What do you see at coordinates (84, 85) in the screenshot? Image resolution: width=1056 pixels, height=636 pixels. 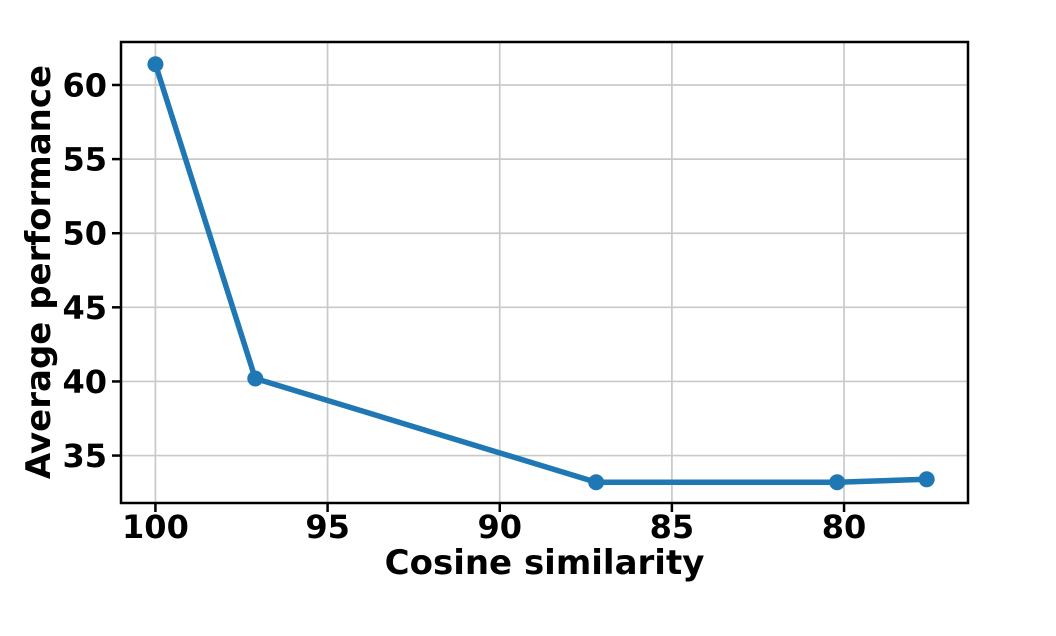 I see `y-tick-label: 60` at bounding box center [84, 85].